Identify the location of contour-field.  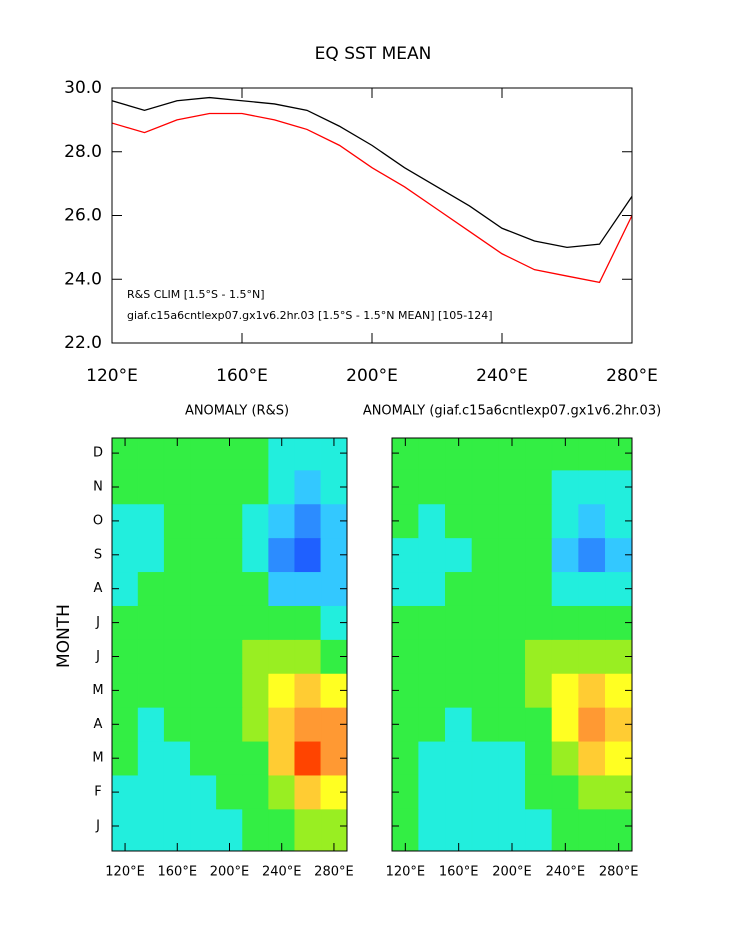
(229, 644).